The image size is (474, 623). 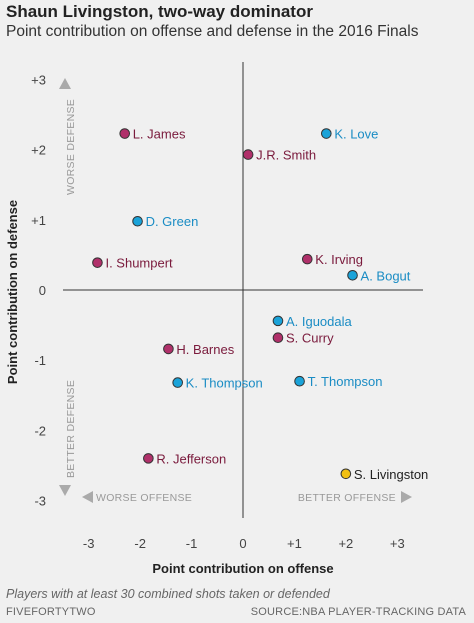 I want to click on up-arrow-icon, so click(x=65, y=83).